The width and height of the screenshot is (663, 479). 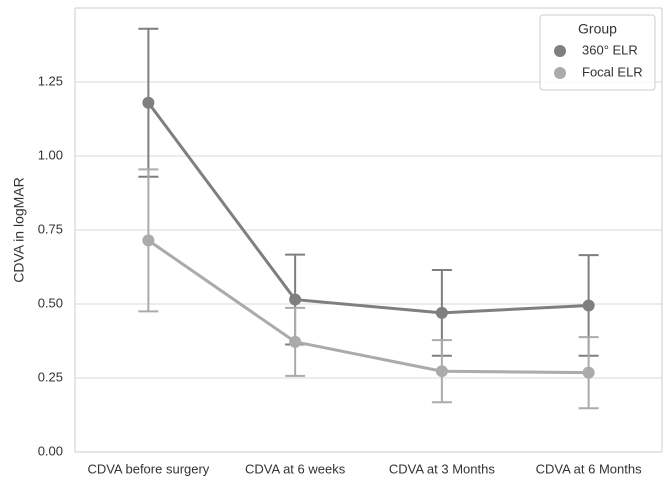 I want to click on y-tick-label: 1.25, so click(x=50, y=80).